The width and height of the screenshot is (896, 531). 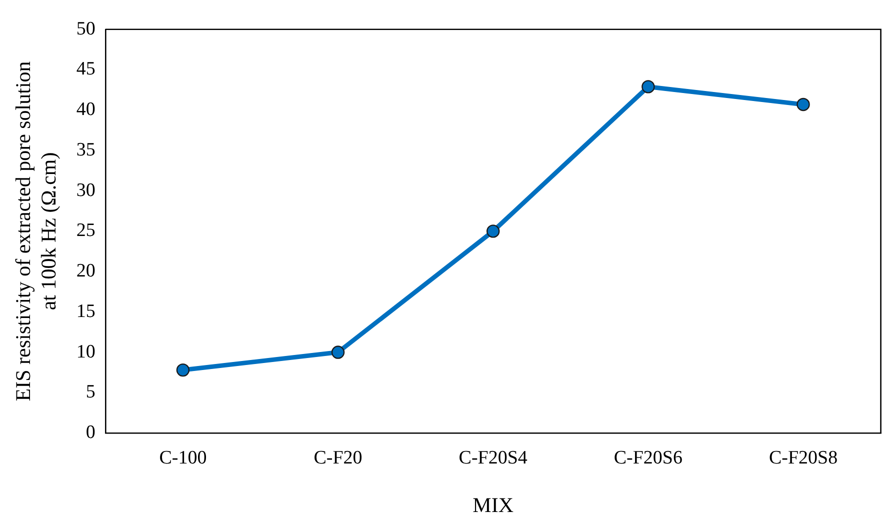 What do you see at coordinates (86, 351) in the screenshot?
I see `y-tick-label: 10` at bounding box center [86, 351].